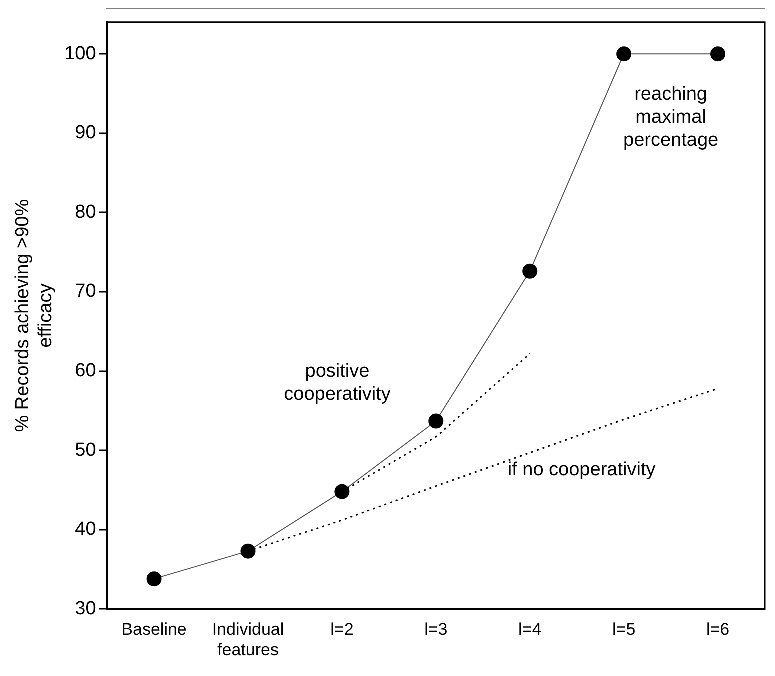 The width and height of the screenshot is (775, 676). What do you see at coordinates (342, 630) in the screenshot?
I see `x-tick-label: l=2` at bounding box center [342, 630].